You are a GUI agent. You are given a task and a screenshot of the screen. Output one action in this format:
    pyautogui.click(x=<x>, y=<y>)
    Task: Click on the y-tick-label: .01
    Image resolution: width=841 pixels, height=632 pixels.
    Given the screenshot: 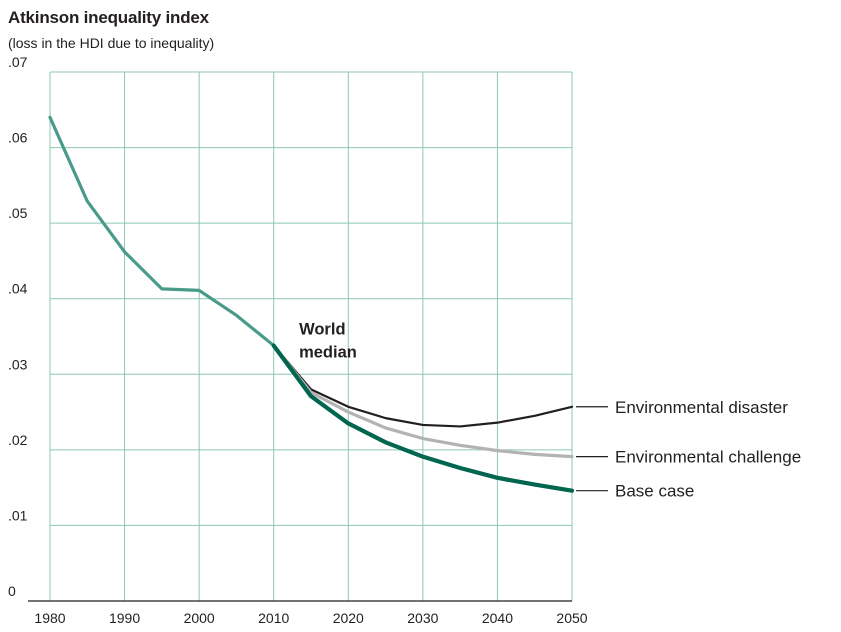 What is the action you would take?
    pyautogui.click(x=18, y=515)
    